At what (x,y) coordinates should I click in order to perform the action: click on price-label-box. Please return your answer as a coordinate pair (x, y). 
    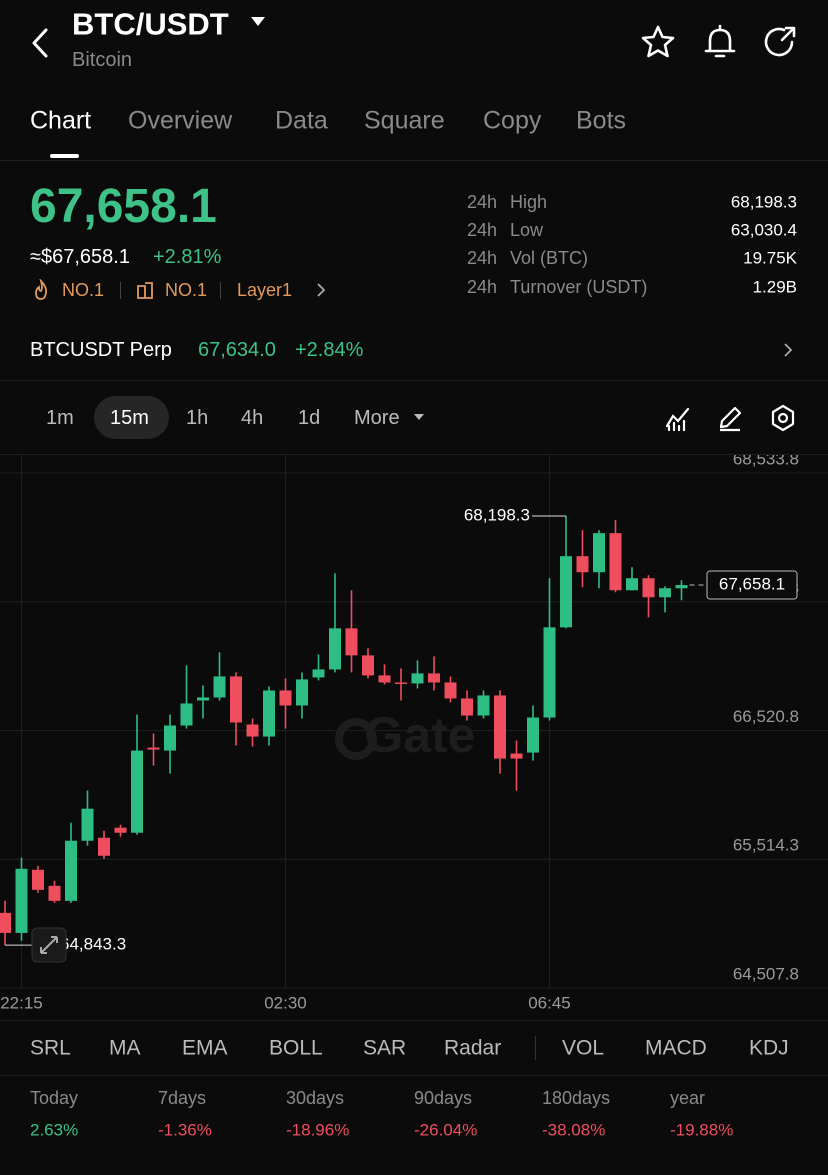
    Looking at the image, I should click on (752, 585).